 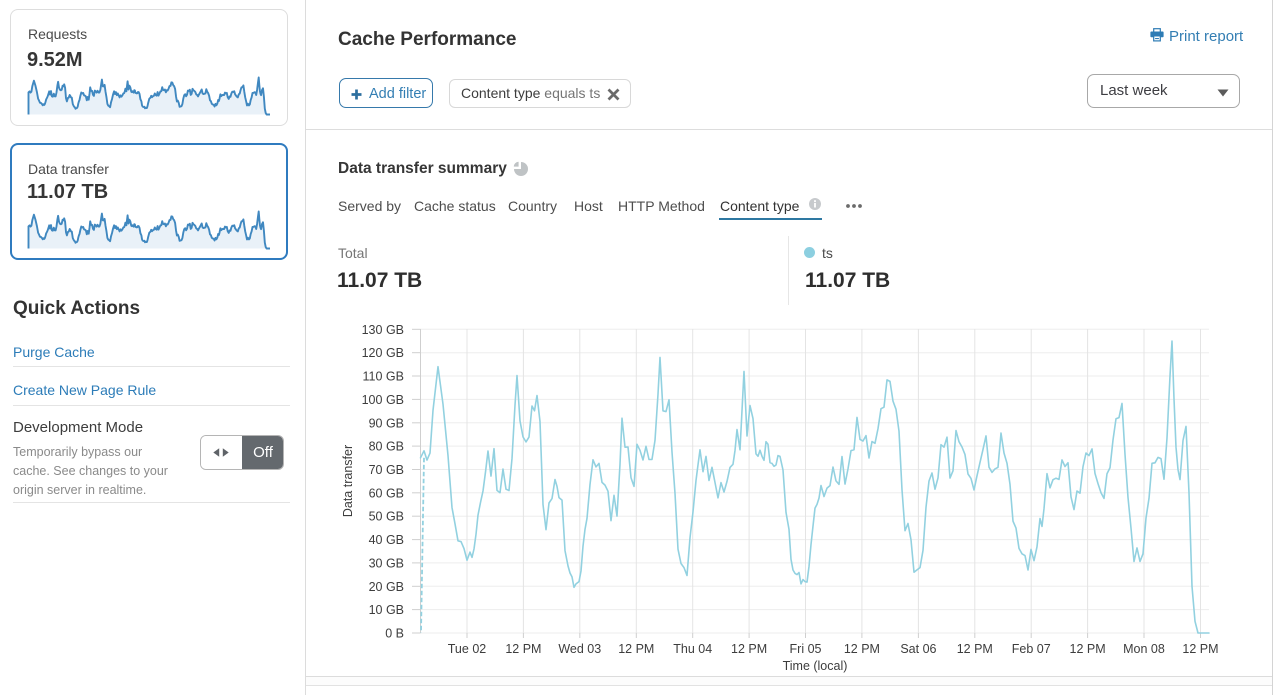 I want to click on svg-text: Time (local), so click(x=815, y=666).